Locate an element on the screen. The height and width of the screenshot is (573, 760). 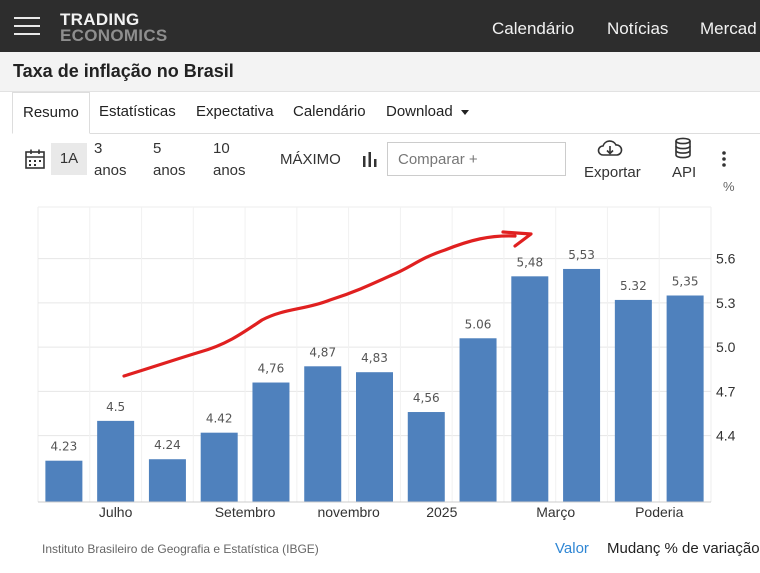
data-label: 5,53 is located at coordinates (581, 255).